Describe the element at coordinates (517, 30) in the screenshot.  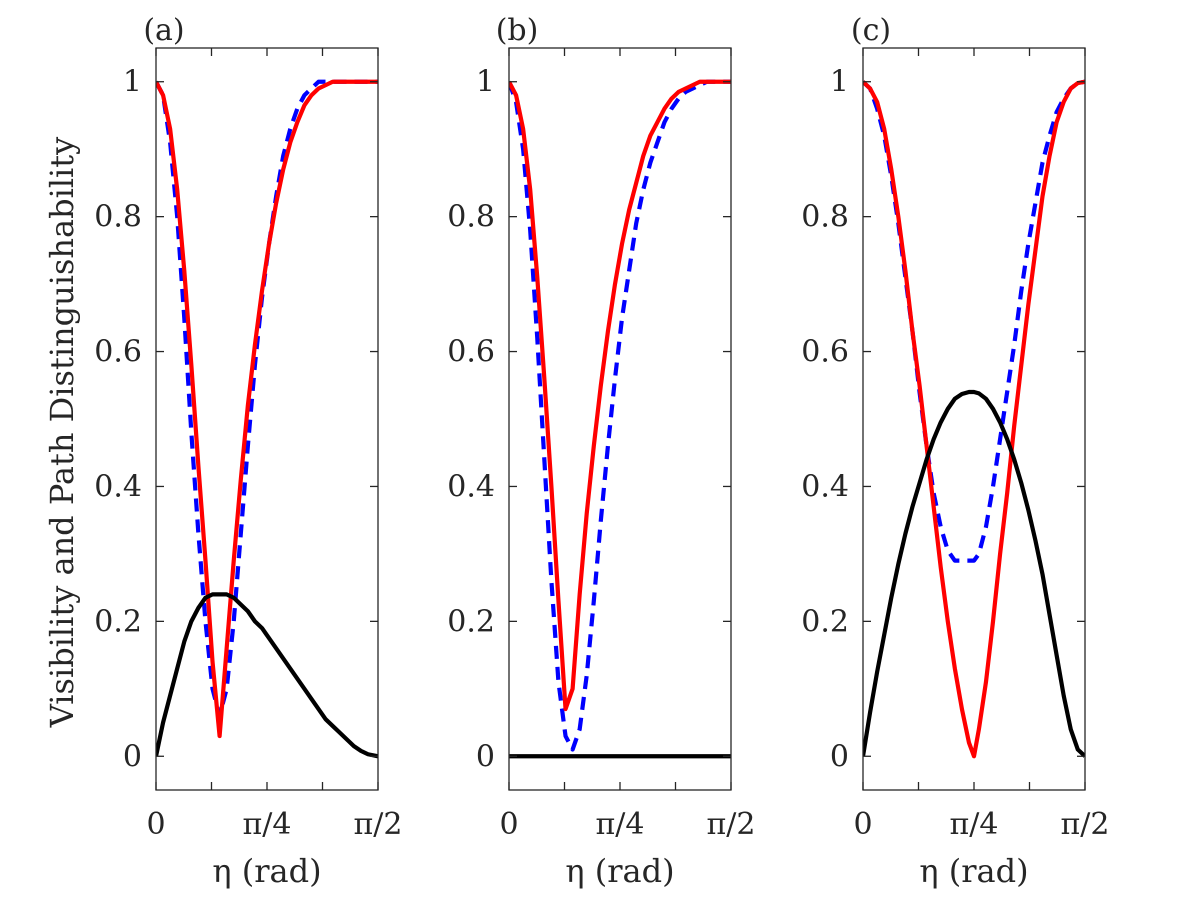
I see `panel-label: (b)` at that location.